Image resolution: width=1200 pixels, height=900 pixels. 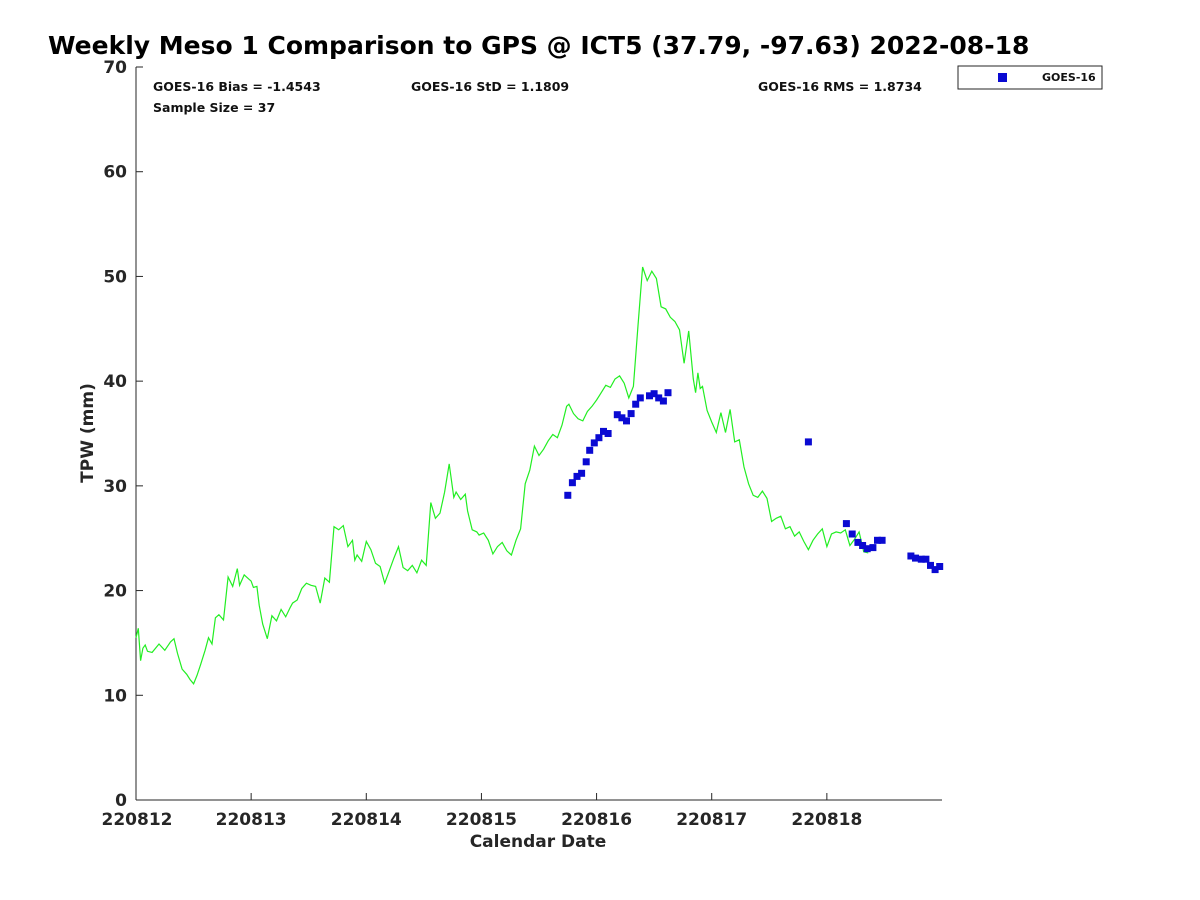 I want to click on stat-std: GOES-16 StD = 1.1809, so click(x=490, y=86).